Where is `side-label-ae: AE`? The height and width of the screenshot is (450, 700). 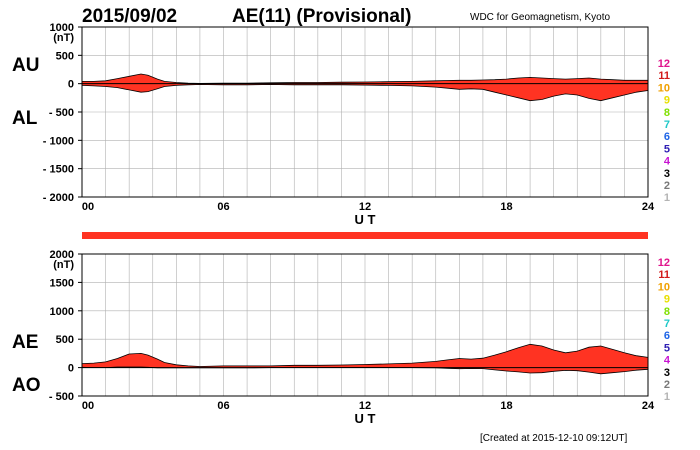
side-label-ae: AE is located at coordinates (25, 342).